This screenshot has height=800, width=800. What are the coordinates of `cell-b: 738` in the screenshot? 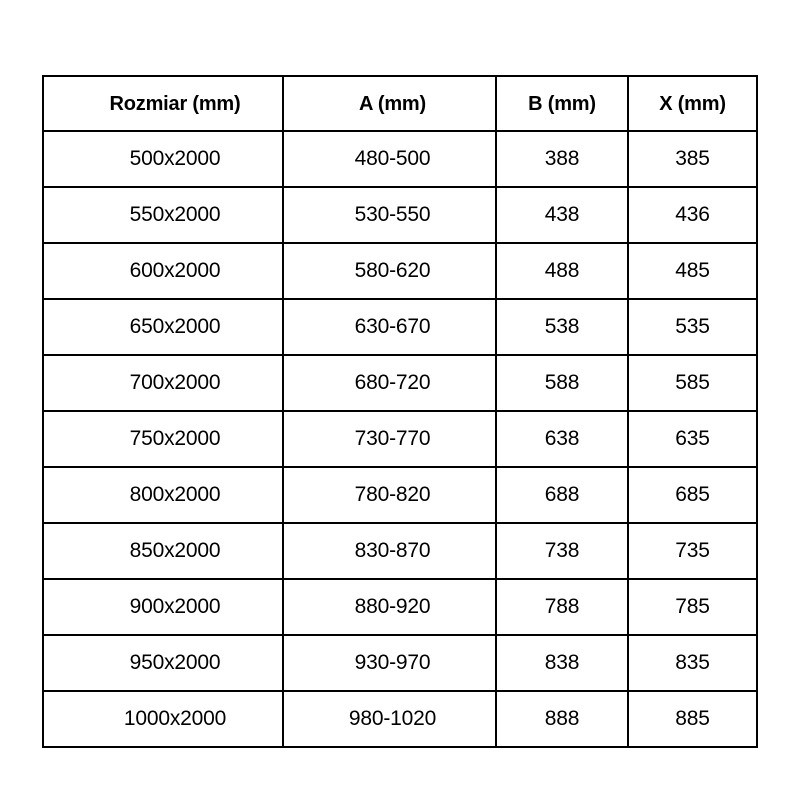 It's located at (562, 551).